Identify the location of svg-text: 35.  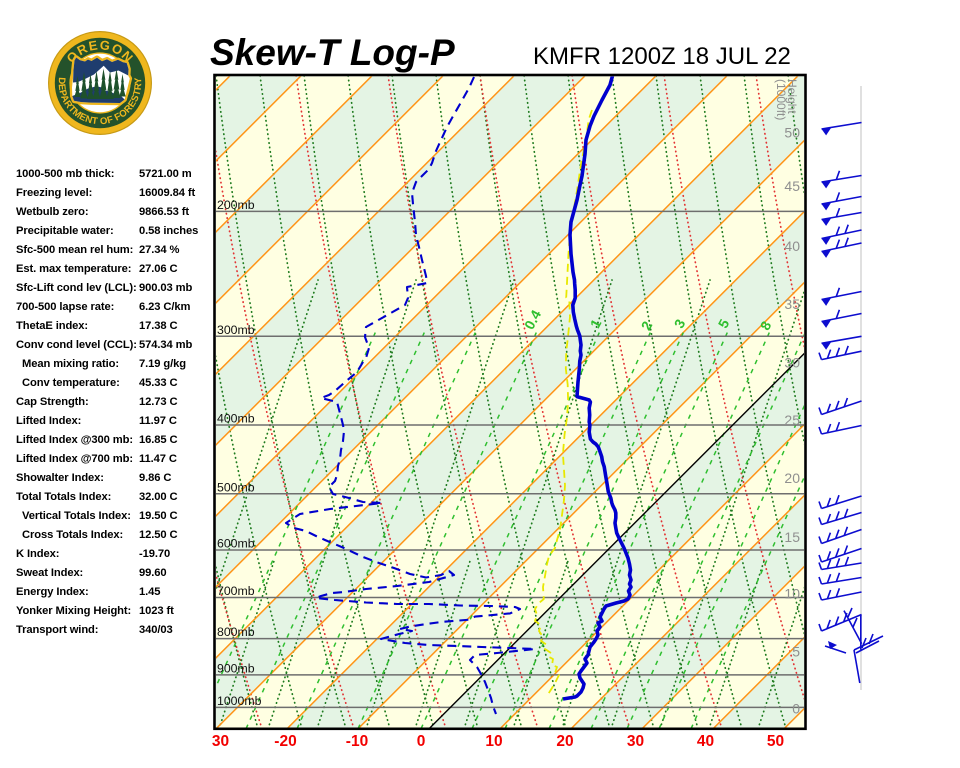
(792, 304).